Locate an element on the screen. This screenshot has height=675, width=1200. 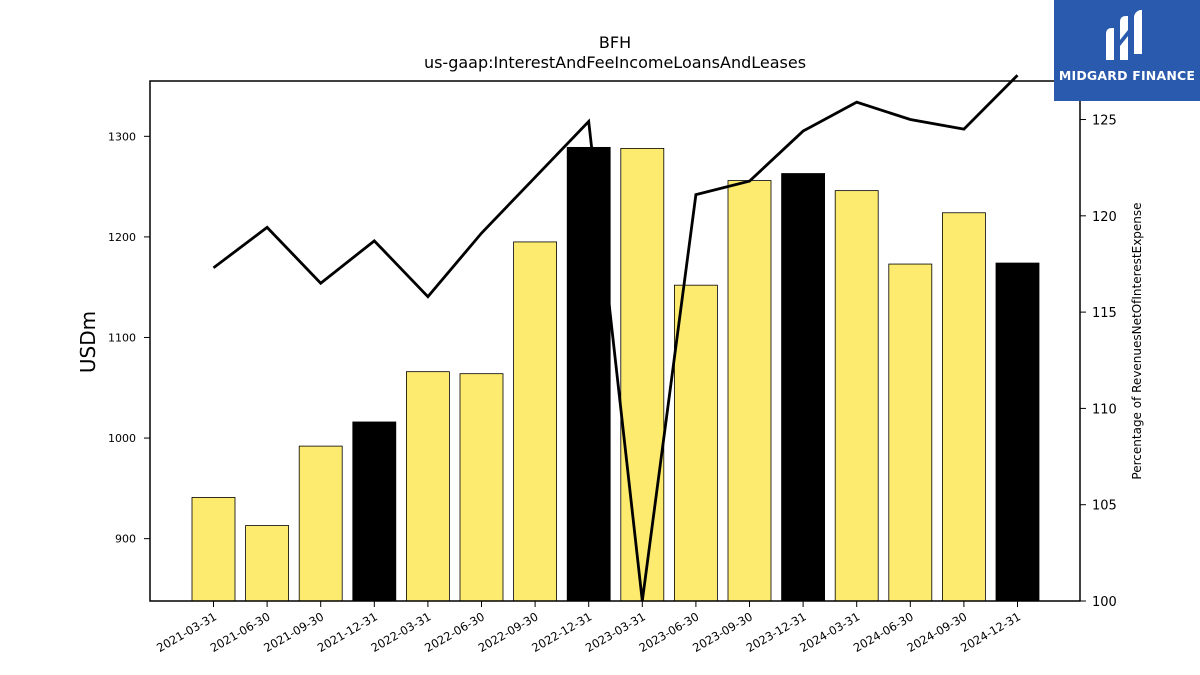
y-tick-label: 1200 is located at coordinates (122, 237).